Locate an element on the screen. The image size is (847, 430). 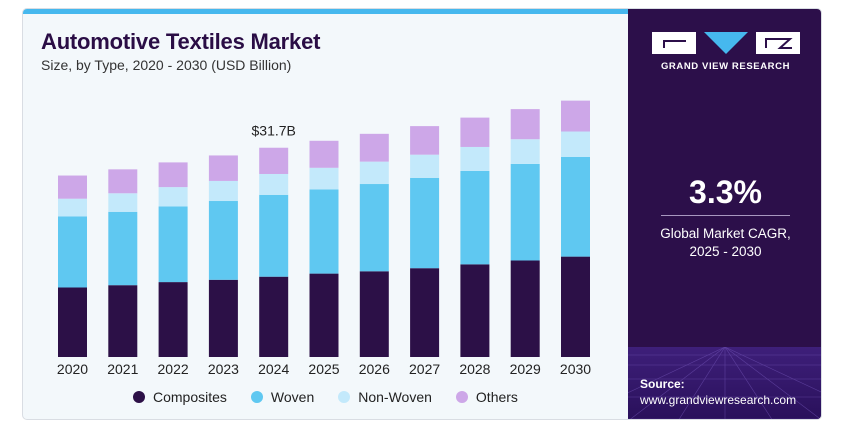
bar-2024-woven is located at coordinates (274, 235).